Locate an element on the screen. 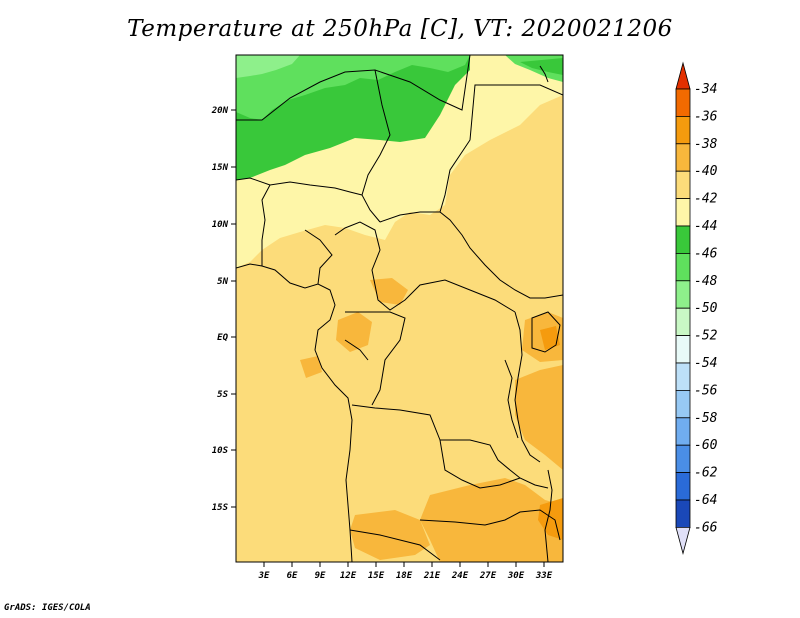  colorbar-label: -46 is located at coordinates (706, 253).